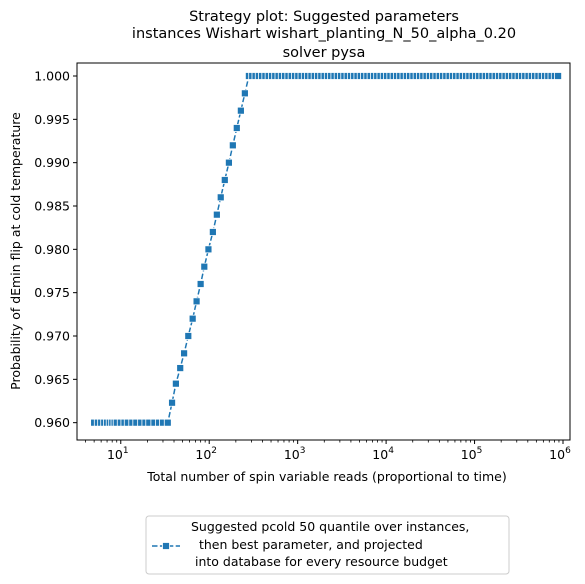 The height and width of the screenshot is (584, 585). Describe the element at coordinates (118, 454) in the screenshot. I see `x-tick-label: 10¹` at that location.